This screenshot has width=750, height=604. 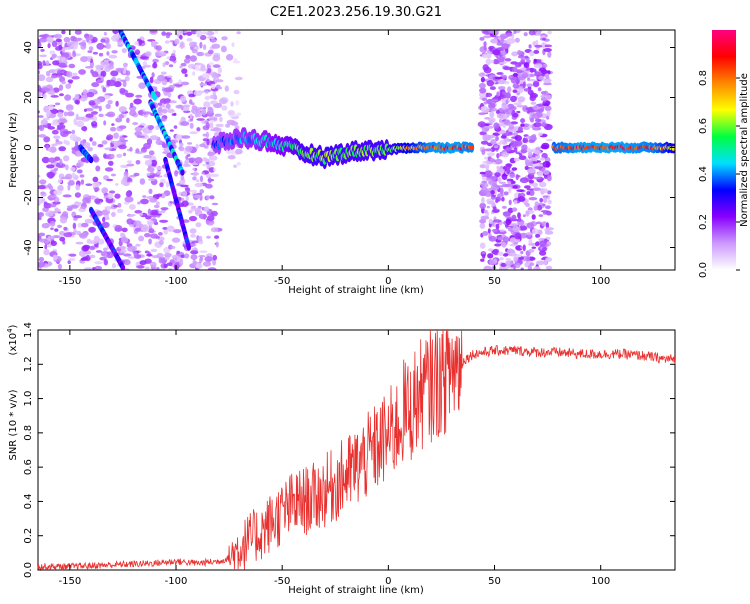 I want to click on snr-y-tick-label: 0.0, so click(x=28, y=570).